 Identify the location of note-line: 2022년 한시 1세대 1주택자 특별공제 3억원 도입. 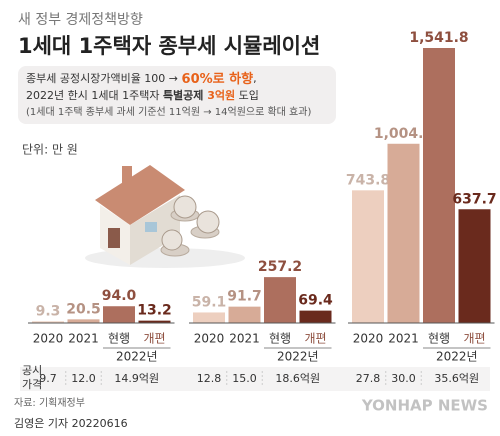
(142, 95).